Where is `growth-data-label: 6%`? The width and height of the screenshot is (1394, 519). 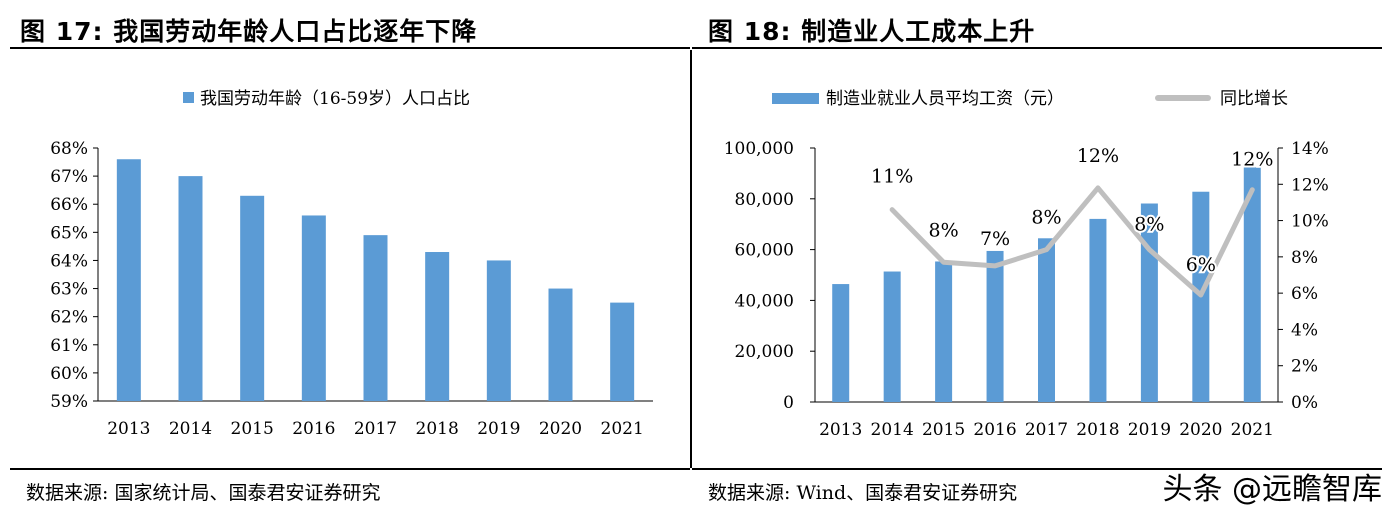
growth-data-label: 6% is located at coordinates (1201, 265).